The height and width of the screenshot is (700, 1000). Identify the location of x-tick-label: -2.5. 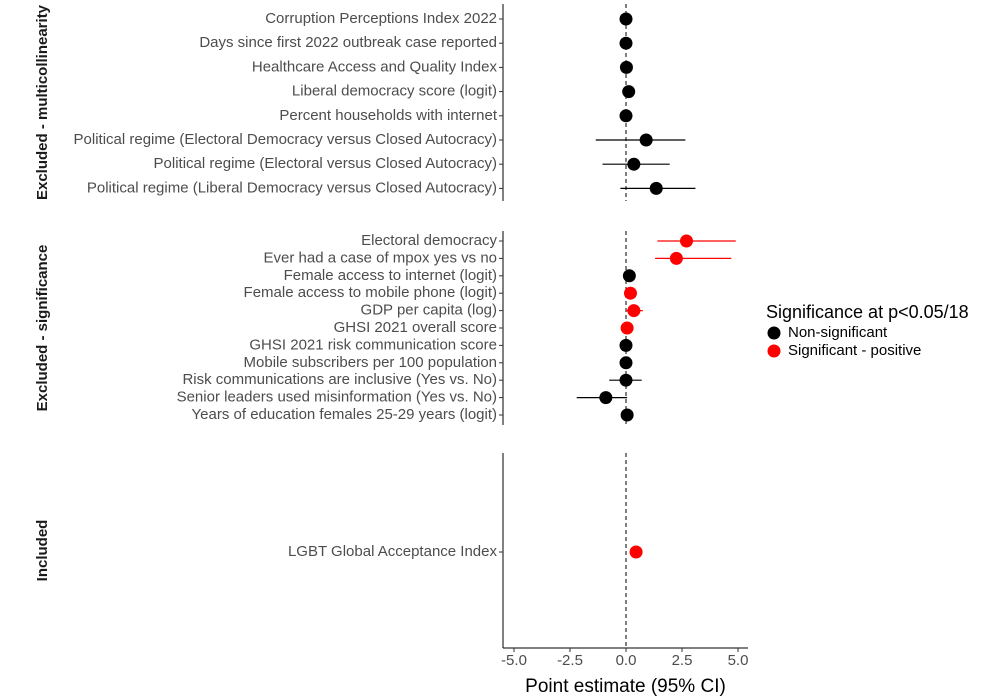
(570, 660).